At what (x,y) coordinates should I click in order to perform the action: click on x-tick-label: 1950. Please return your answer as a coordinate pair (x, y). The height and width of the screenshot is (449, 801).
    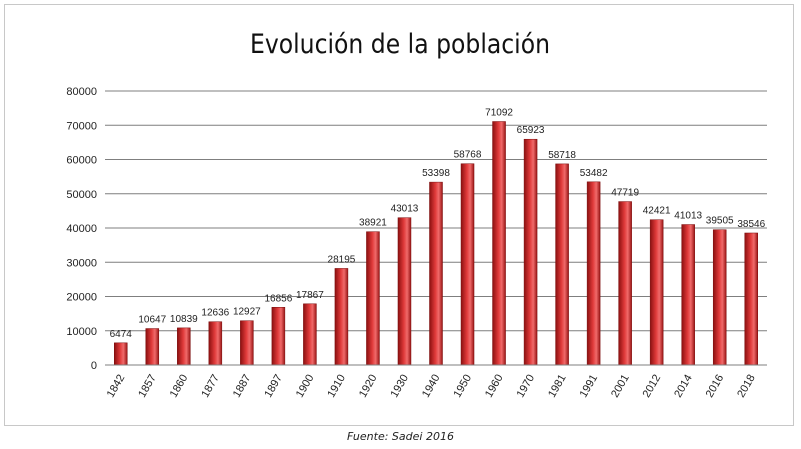
    Looking at the image, I should click on (462, 386).